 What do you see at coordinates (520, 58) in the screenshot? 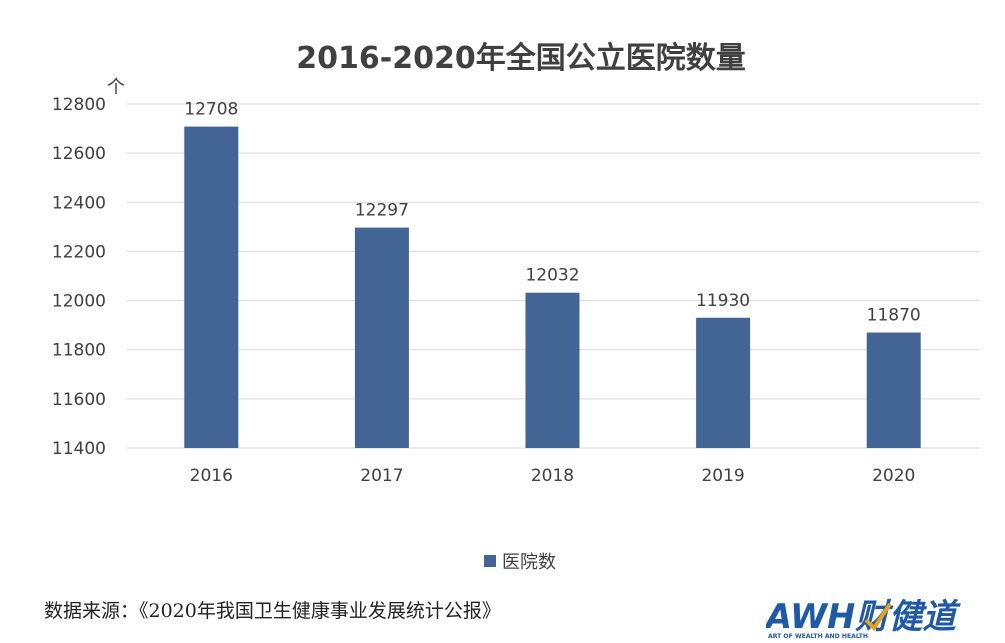
I see `chart-title: 2016-2020年全国公立医院数量` at bounding box center [520, 58].